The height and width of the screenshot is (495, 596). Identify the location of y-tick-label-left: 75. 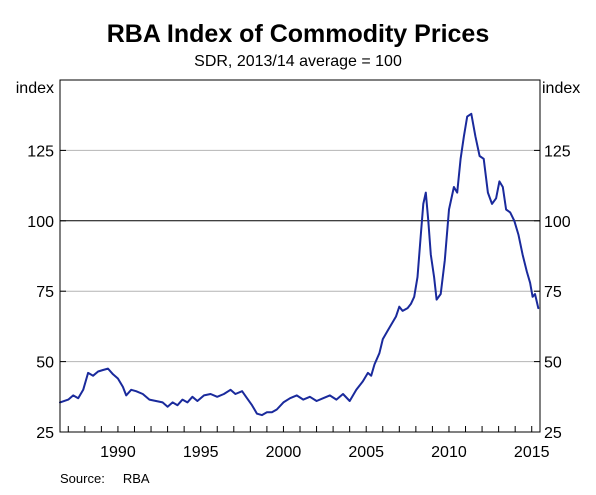
(45, 292).